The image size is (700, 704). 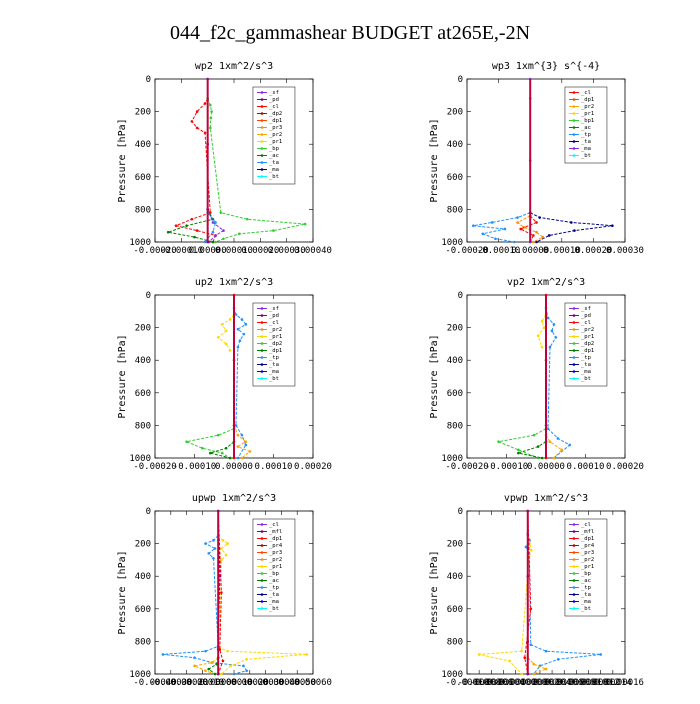 What do you see at coordinates (586, 609) in the screenshot?
I see `legend-label: _bt` at bounding box center [586, 609].